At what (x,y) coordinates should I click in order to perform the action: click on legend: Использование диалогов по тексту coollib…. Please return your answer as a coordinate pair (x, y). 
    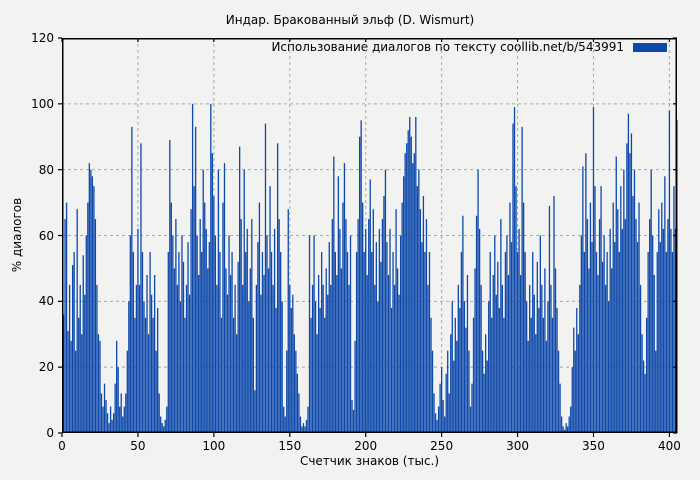
    Looking at the image, I should click on (469, 47).